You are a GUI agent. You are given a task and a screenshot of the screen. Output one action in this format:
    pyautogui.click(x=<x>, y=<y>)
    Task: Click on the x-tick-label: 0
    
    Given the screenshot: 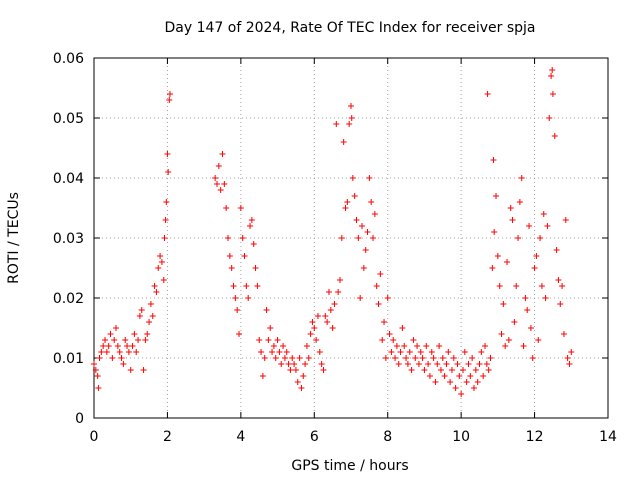 What is the action you would take?
    pyautogui.click(x=94, y=437)
    